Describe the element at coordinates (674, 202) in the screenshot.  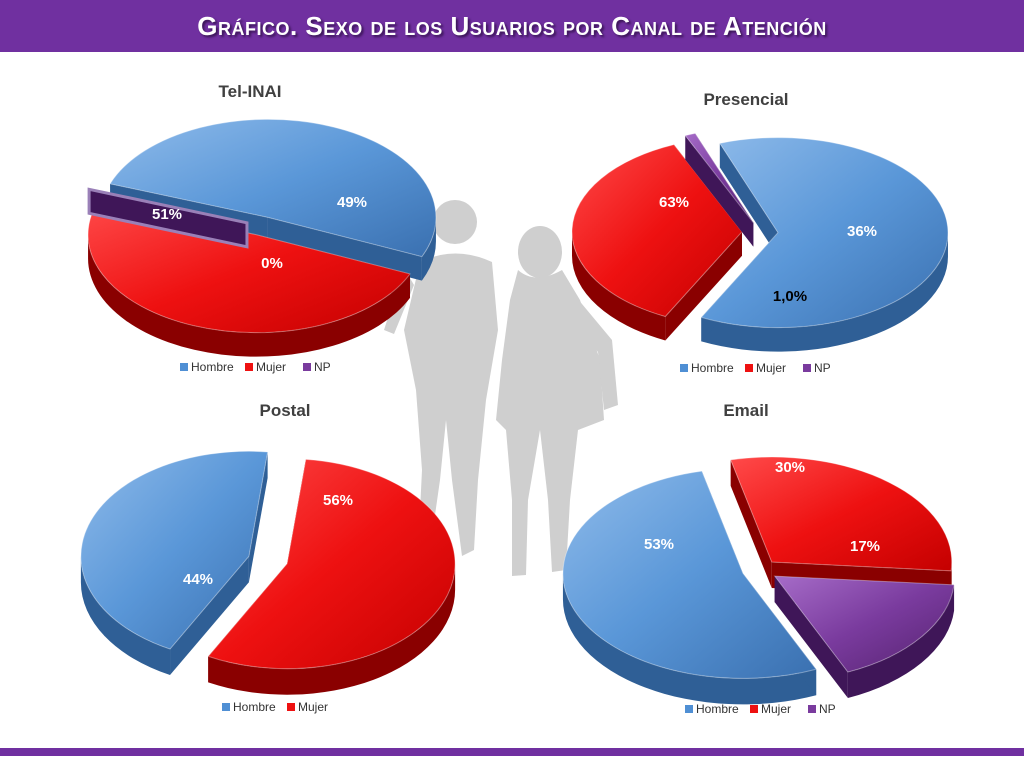
I see `data-label: 63%` at that location.